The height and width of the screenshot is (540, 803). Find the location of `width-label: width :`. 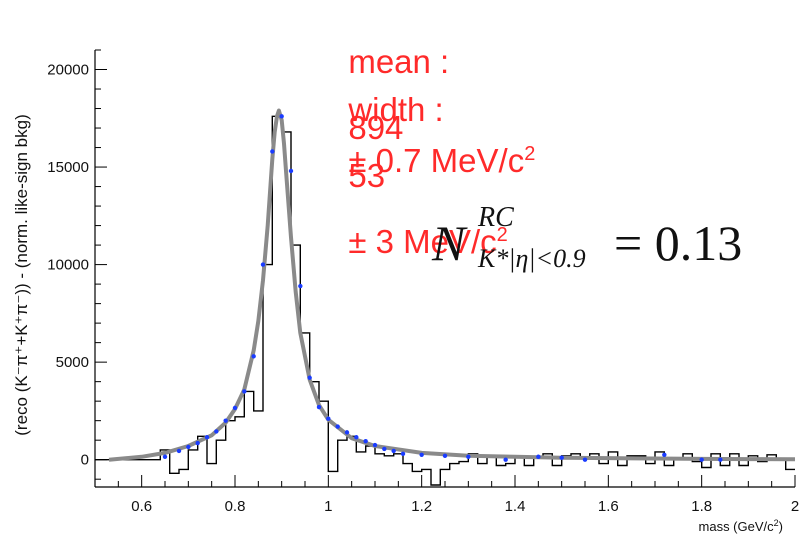

width-label: width : is located at coordinates (396, 109).